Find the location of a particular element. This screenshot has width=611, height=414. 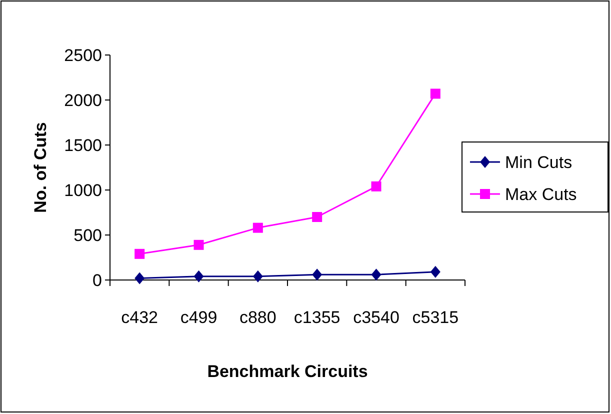

x-axis-title: Benchmark Circuits is located at coordinates (287, 371).